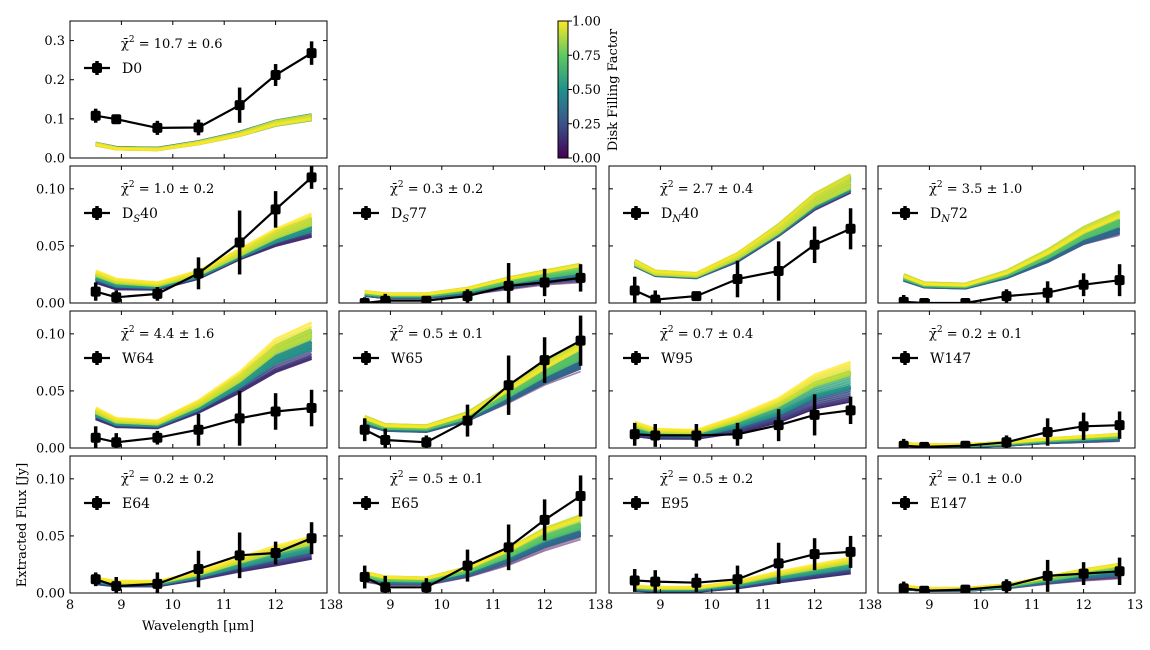  Describe the element at coordinates (706, 333) in the screenshot. I see `chi2-label: χ̄2 = 0.7 ± 0.4` at that location.